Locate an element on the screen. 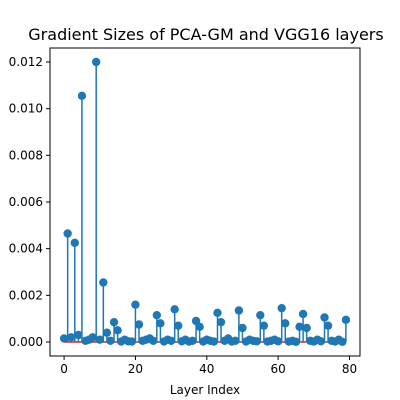  x-tick-label: 40 is located at coordinates (206, 369).